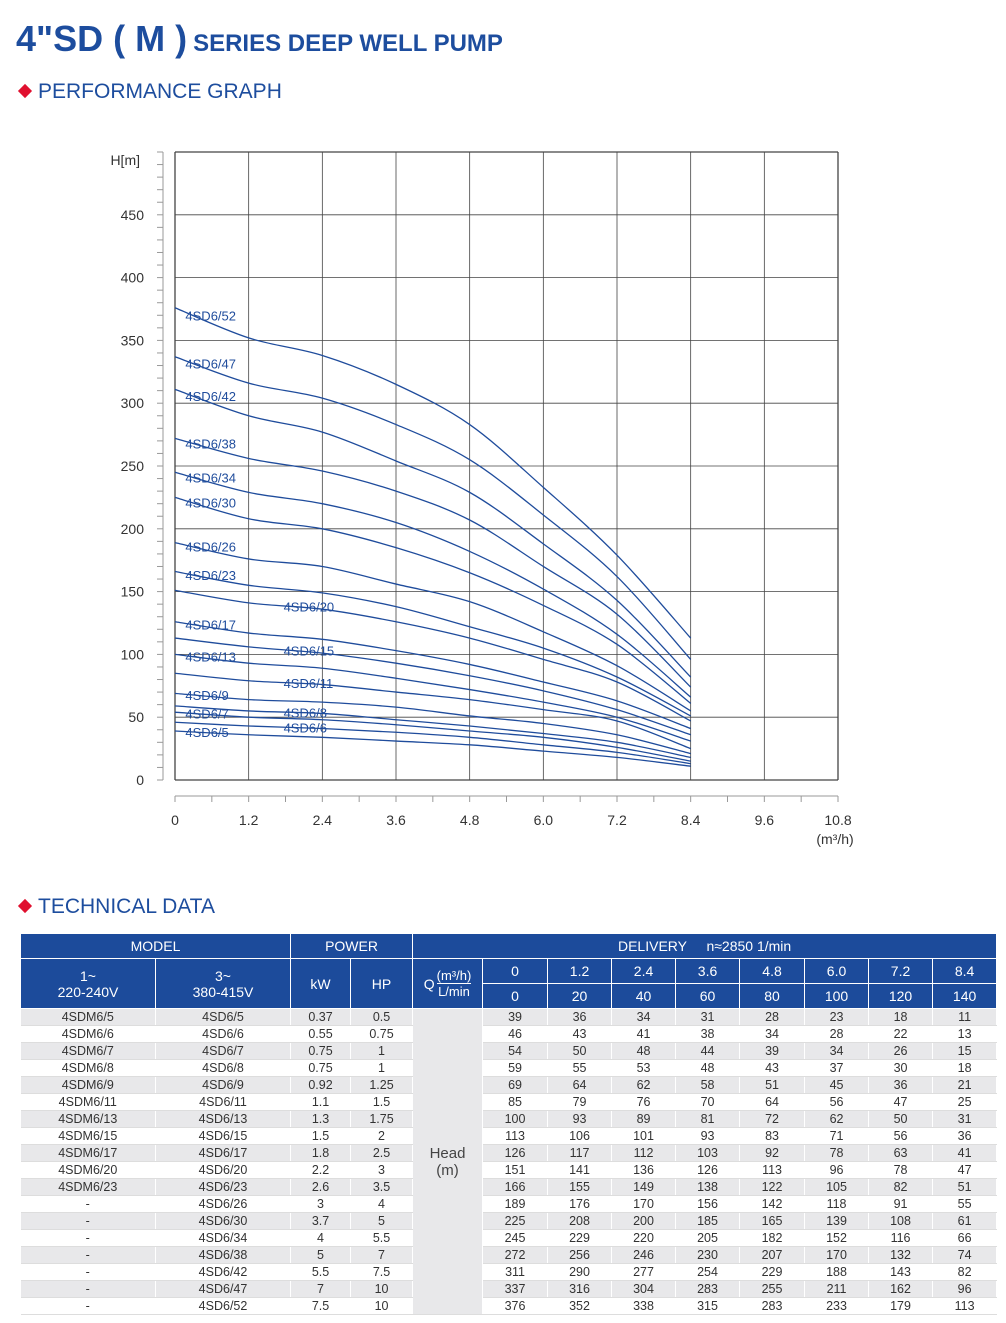 The image size is (1006, 1323). What do you see at coordinates (772, 1034) in the screenshot?
I see `head-value: 34` at bounding box center [772, 1034].